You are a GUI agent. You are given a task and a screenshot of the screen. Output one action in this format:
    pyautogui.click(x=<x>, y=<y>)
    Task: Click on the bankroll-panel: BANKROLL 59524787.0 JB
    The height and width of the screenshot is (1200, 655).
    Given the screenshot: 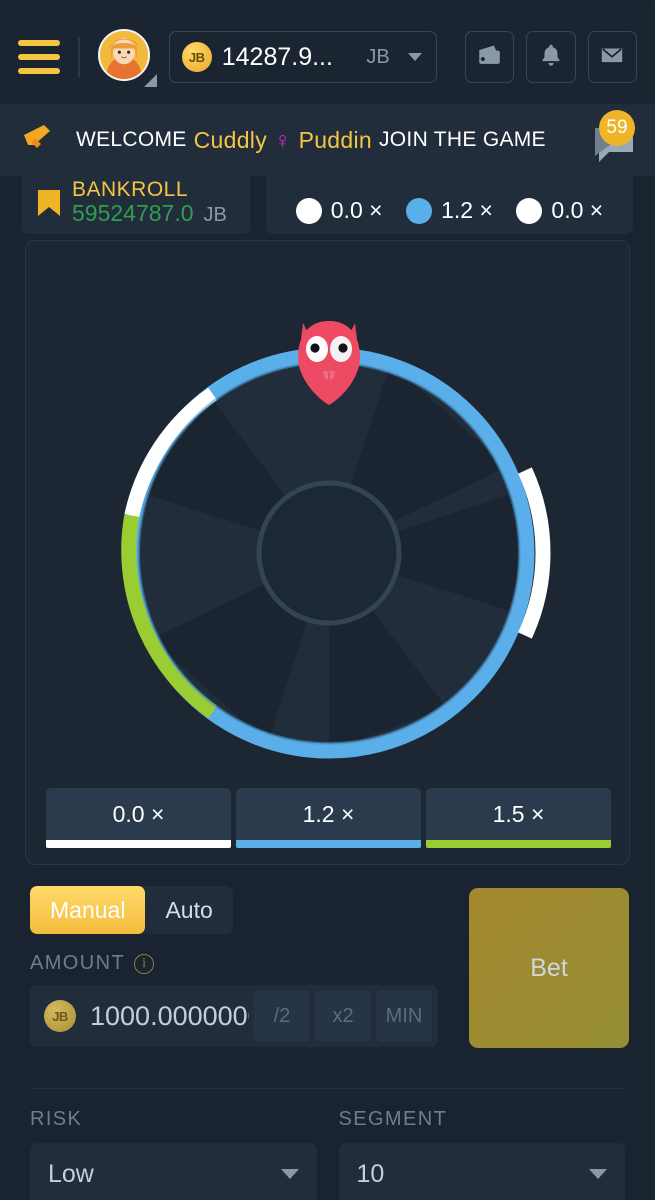 What is the action you would take?
    pyautogui.click(x=136, y=201)
    